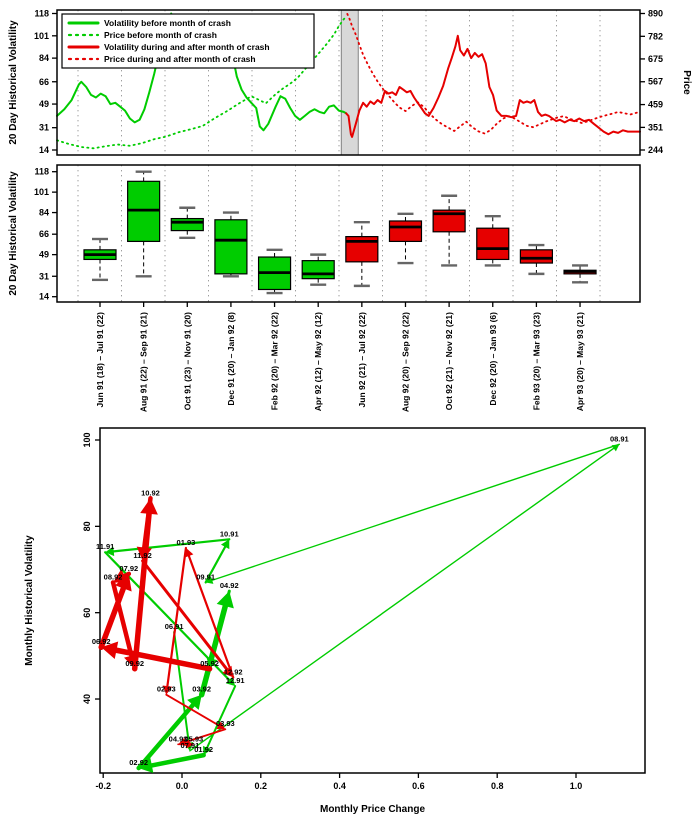  What do you see at coordinates (229, 585) in the screenshot?
I see `point-label-04.92: 04.92` at bounding box center [229, 585].